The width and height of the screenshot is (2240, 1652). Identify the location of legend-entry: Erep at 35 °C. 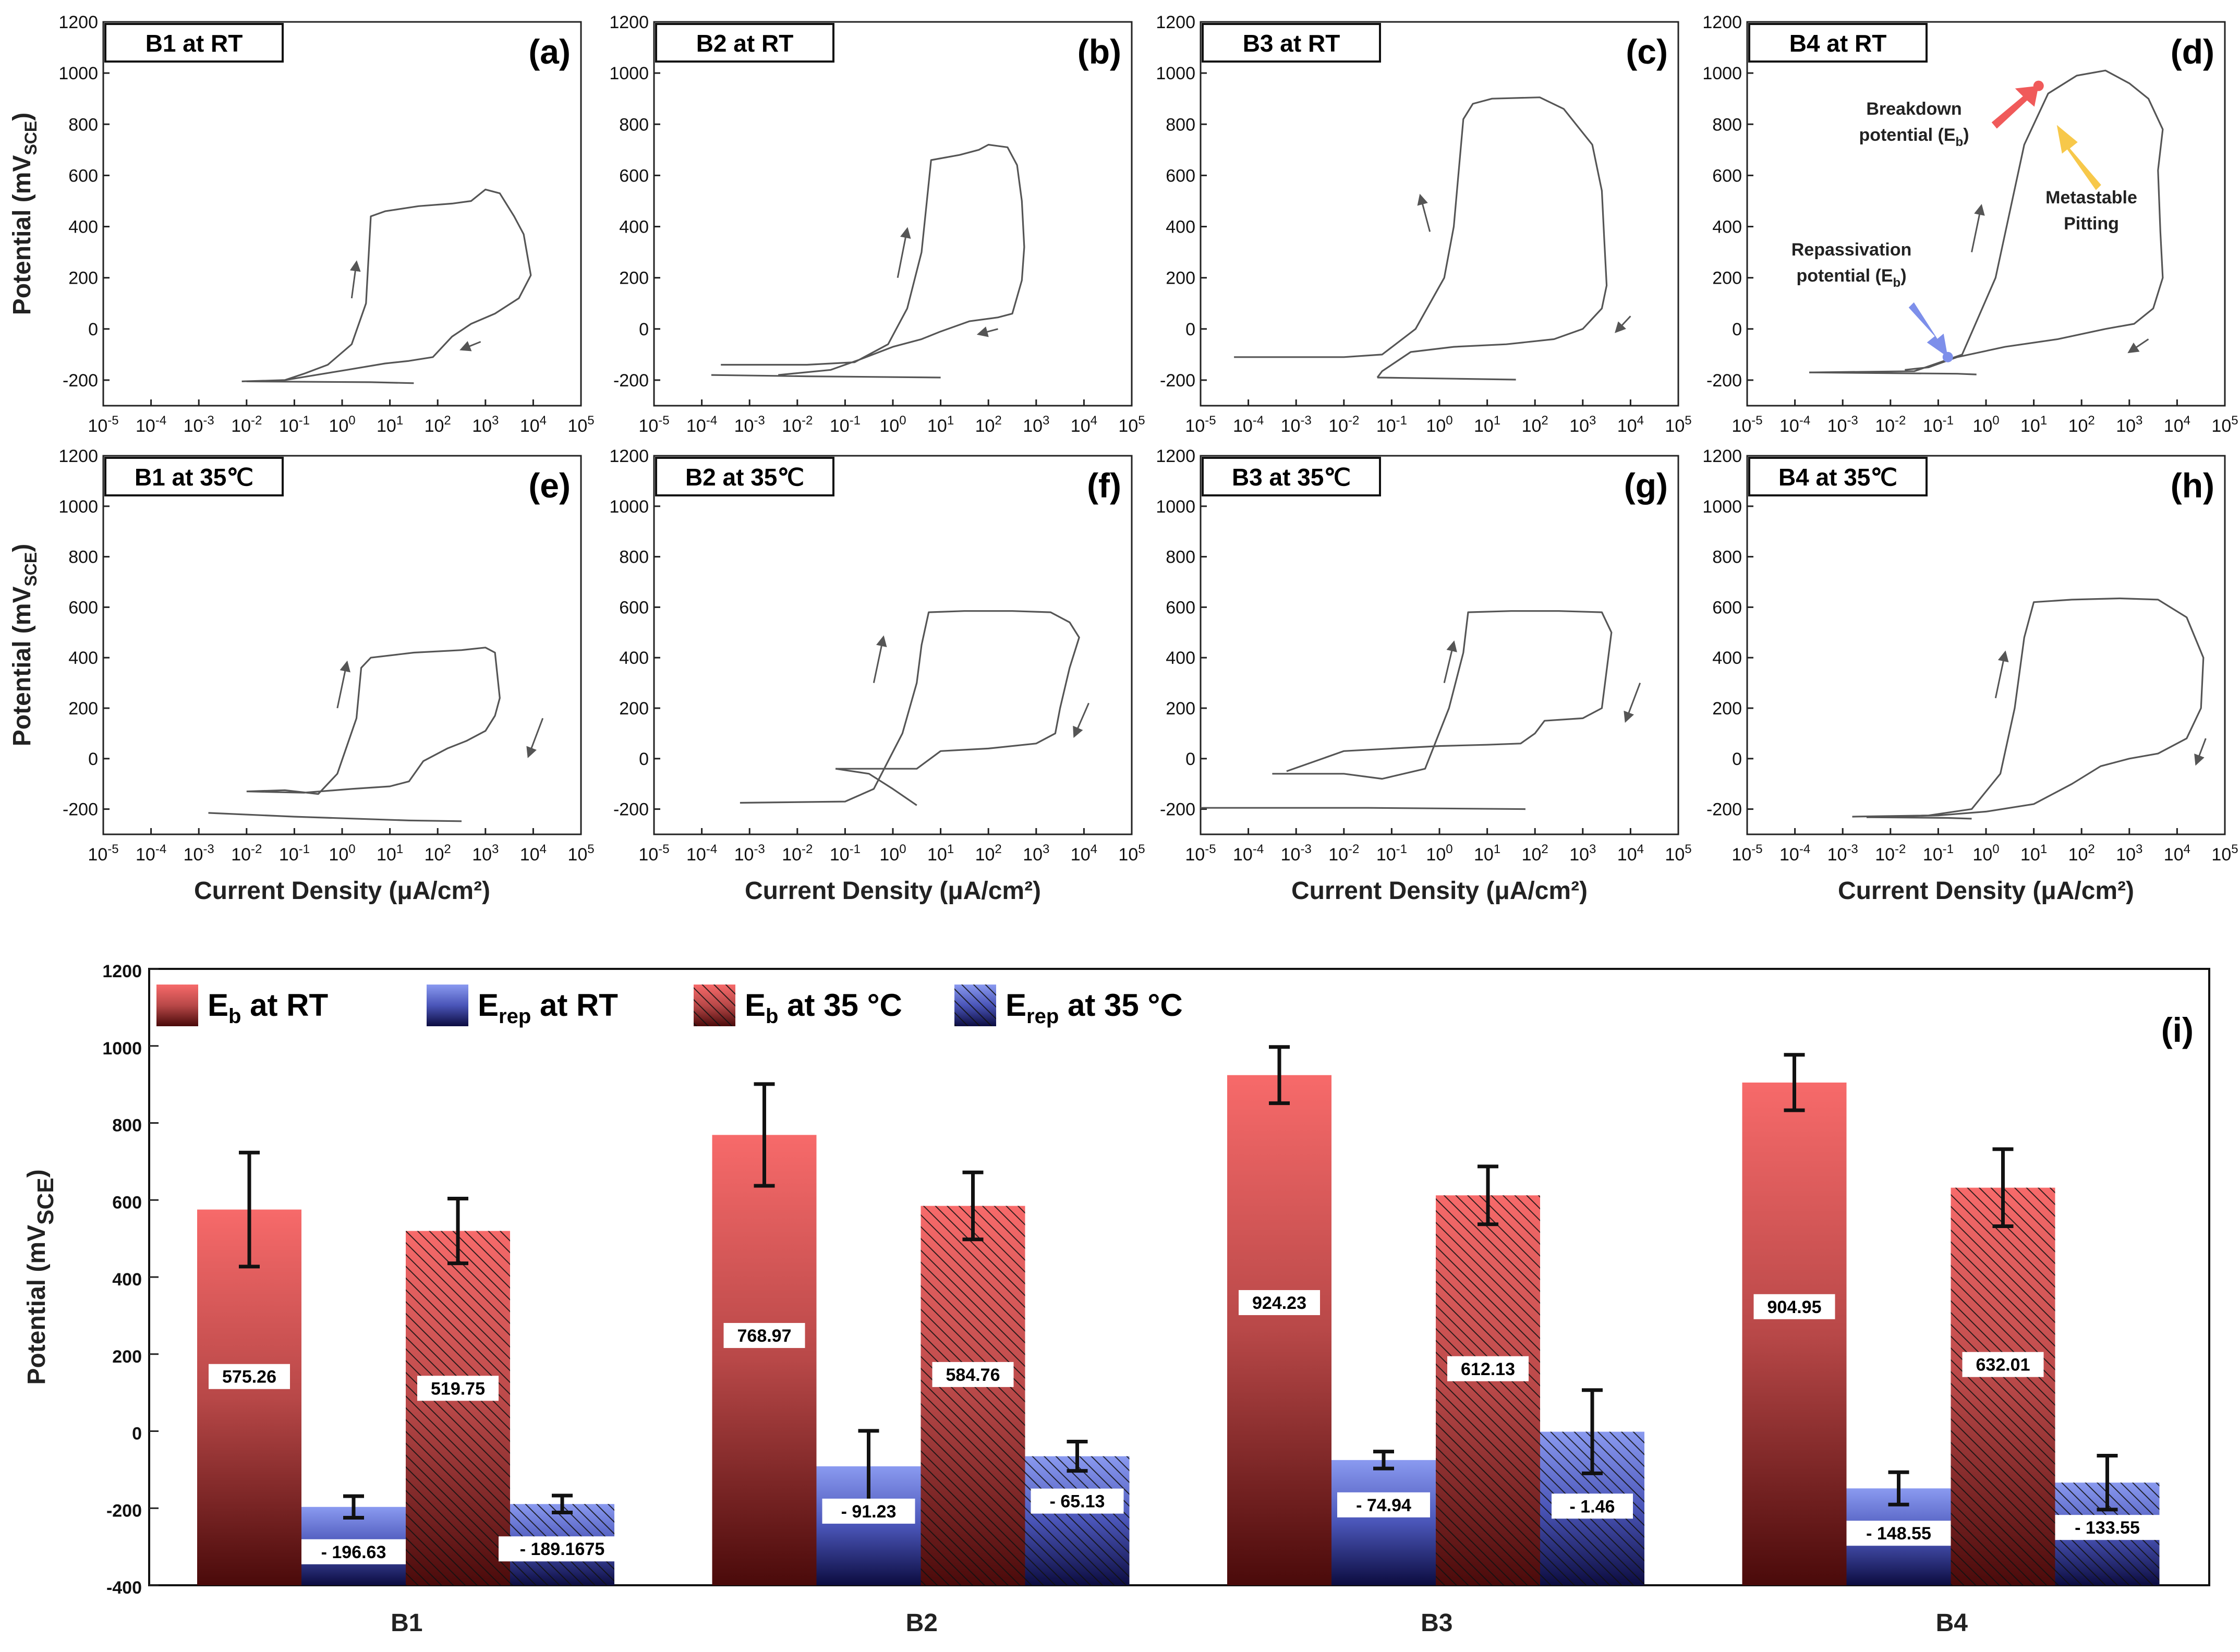
(1094, 1008).